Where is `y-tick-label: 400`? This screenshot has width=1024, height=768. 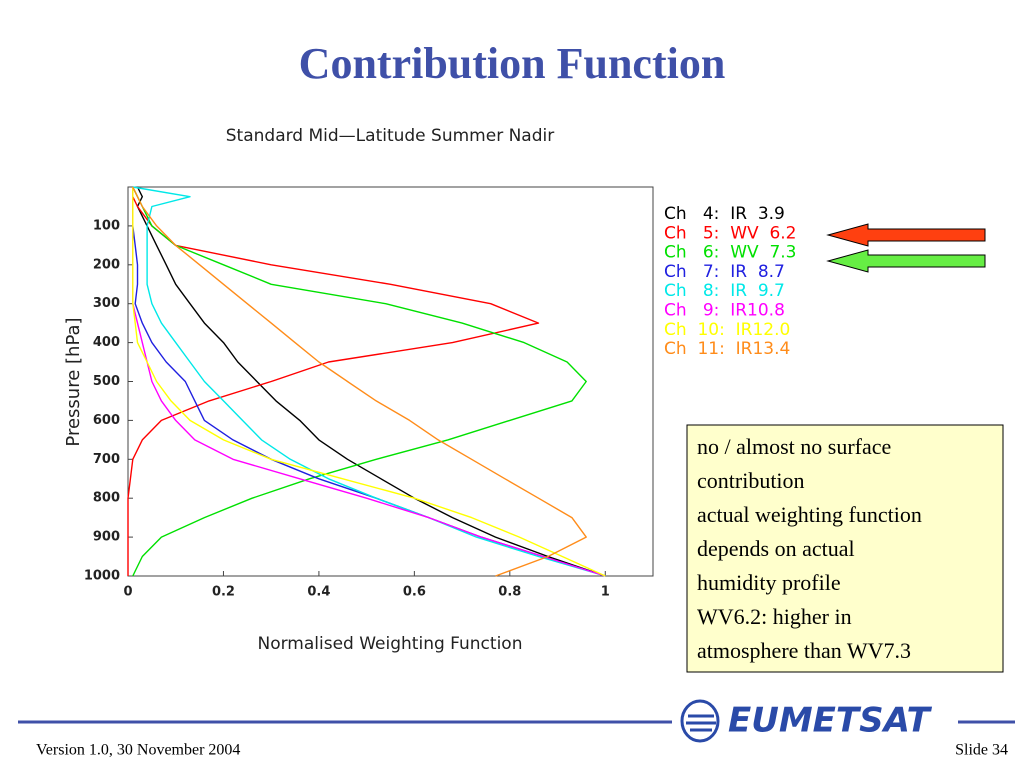
y-tick-label: 400 is located at coordinates (106, 342).